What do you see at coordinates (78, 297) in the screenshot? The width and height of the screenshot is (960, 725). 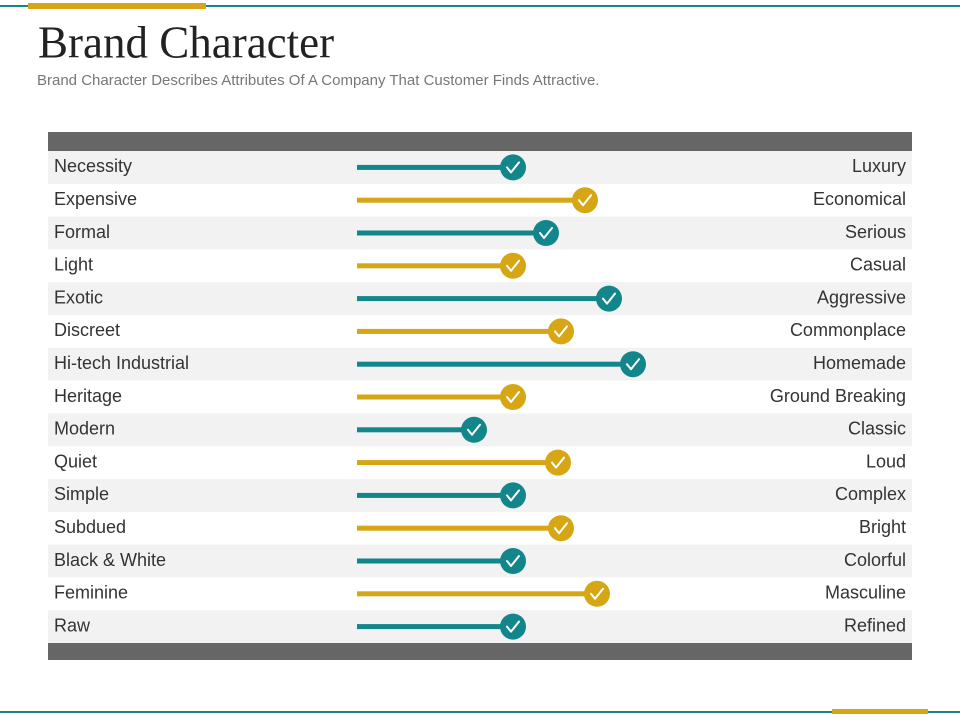 I see `left-attribute: Exotic` at bounding box center [78, 297].